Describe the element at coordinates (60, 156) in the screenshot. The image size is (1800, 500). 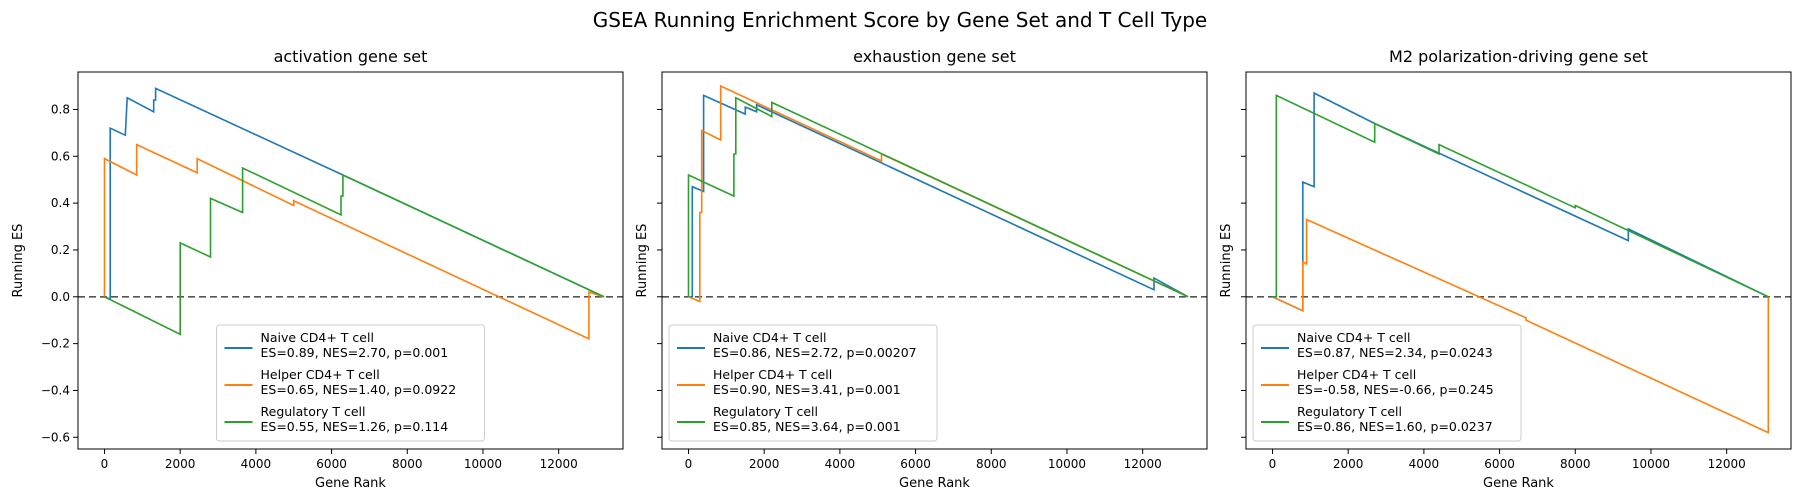
I see `y-tick-label: 0.6` at that location.